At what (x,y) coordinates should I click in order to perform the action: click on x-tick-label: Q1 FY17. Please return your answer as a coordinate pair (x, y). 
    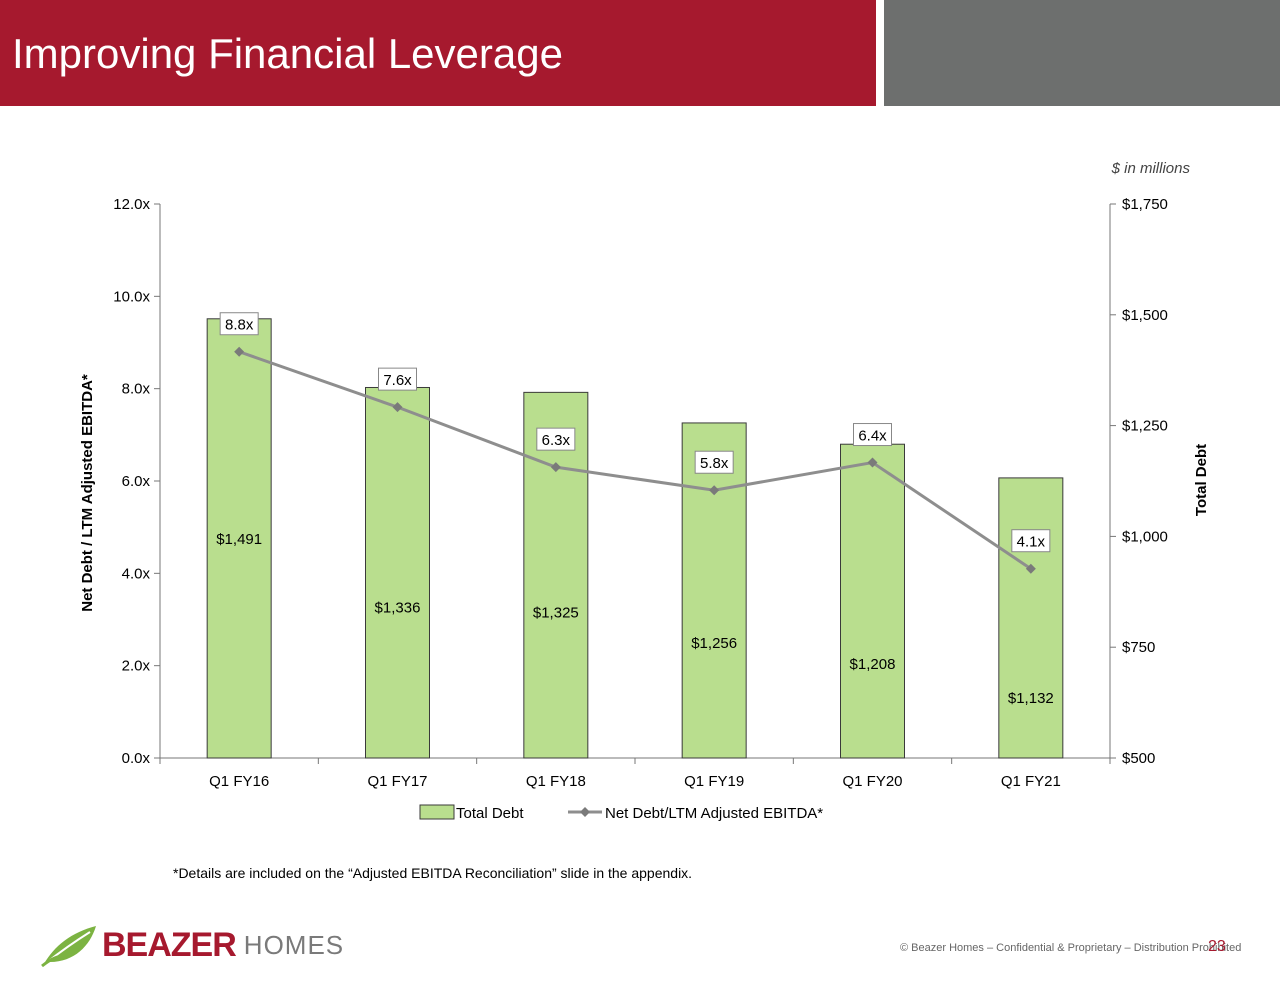
    Looking at the image, I should click on (397, 781).